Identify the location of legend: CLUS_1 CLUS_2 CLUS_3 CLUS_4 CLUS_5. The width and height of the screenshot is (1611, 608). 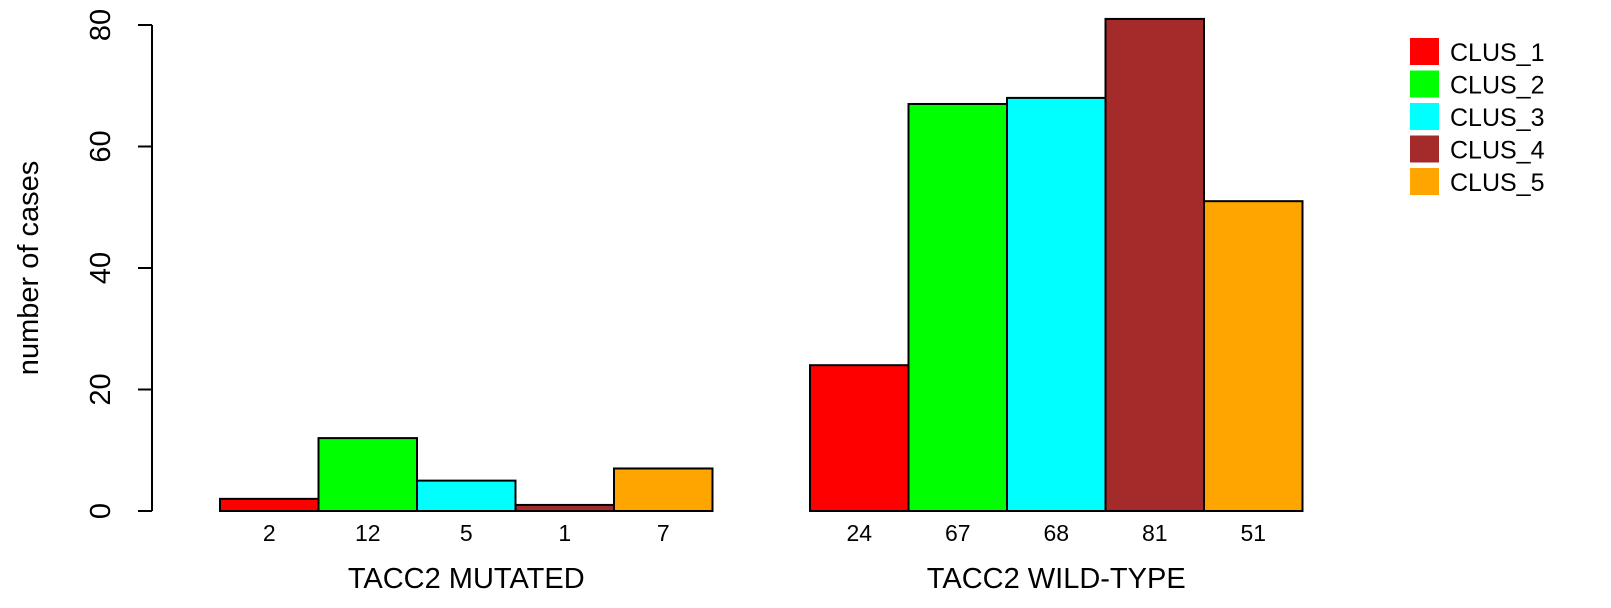
(1477, 117).